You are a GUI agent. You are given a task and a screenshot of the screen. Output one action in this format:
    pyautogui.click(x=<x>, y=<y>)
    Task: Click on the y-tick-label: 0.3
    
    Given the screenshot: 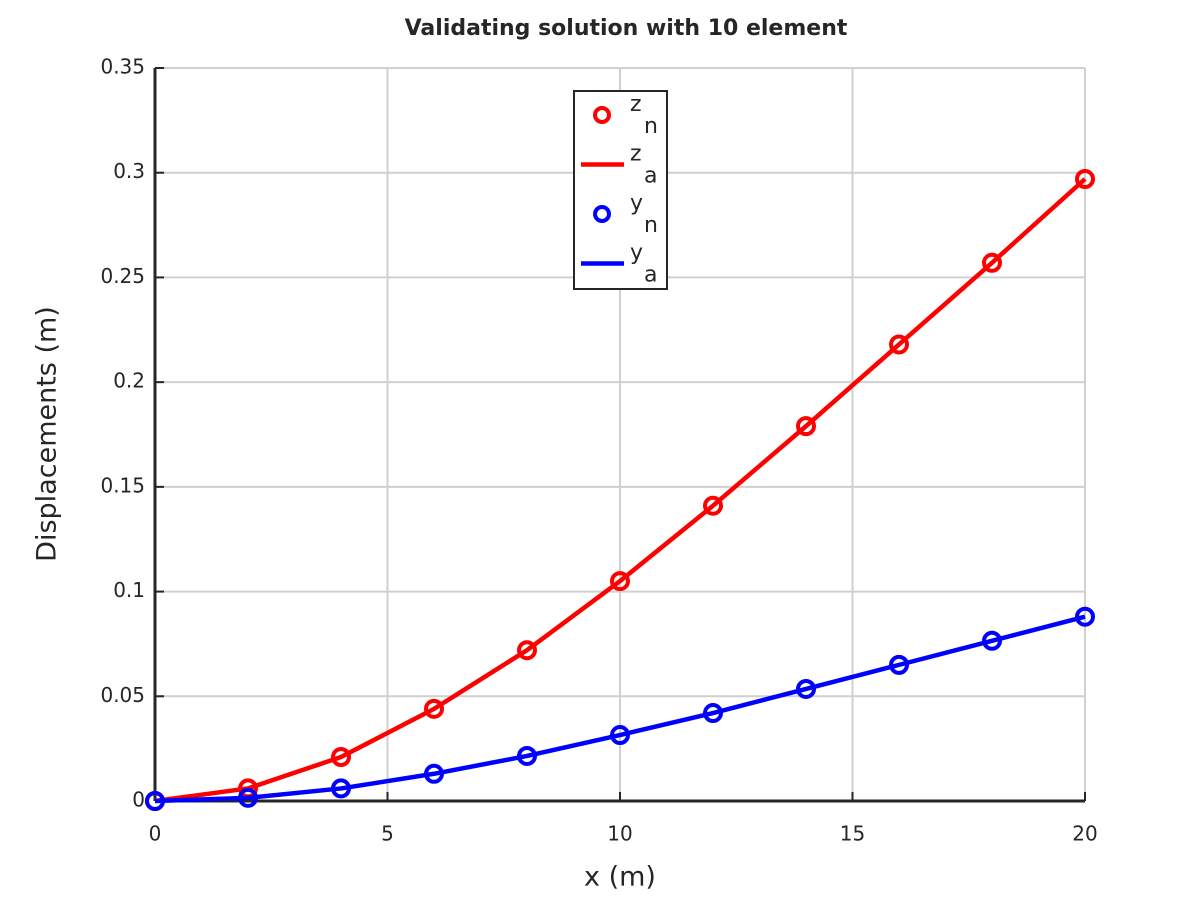 What is the action you would take?
    pyautogui.click(x=129, y=171)
    